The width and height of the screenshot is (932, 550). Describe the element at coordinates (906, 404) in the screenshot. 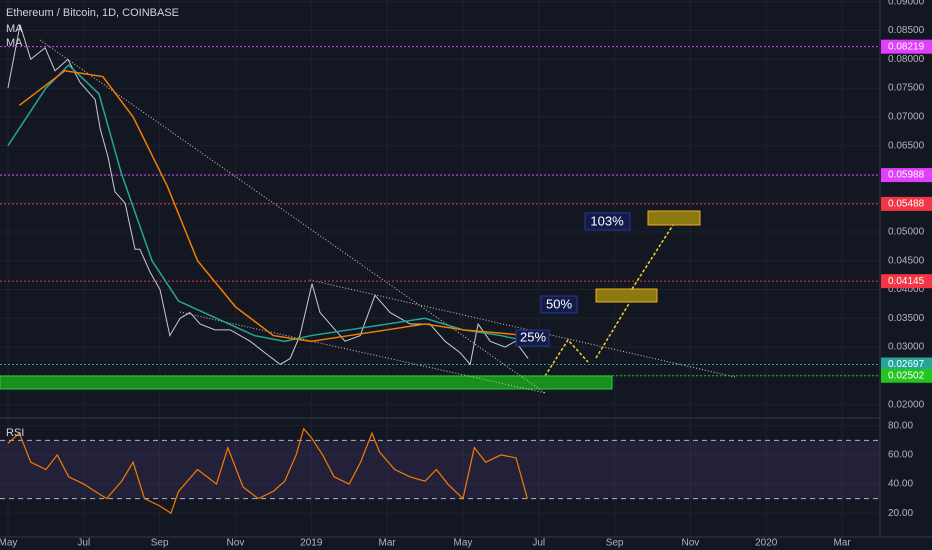

I see `y-tick-label: 0.02000` at that location.